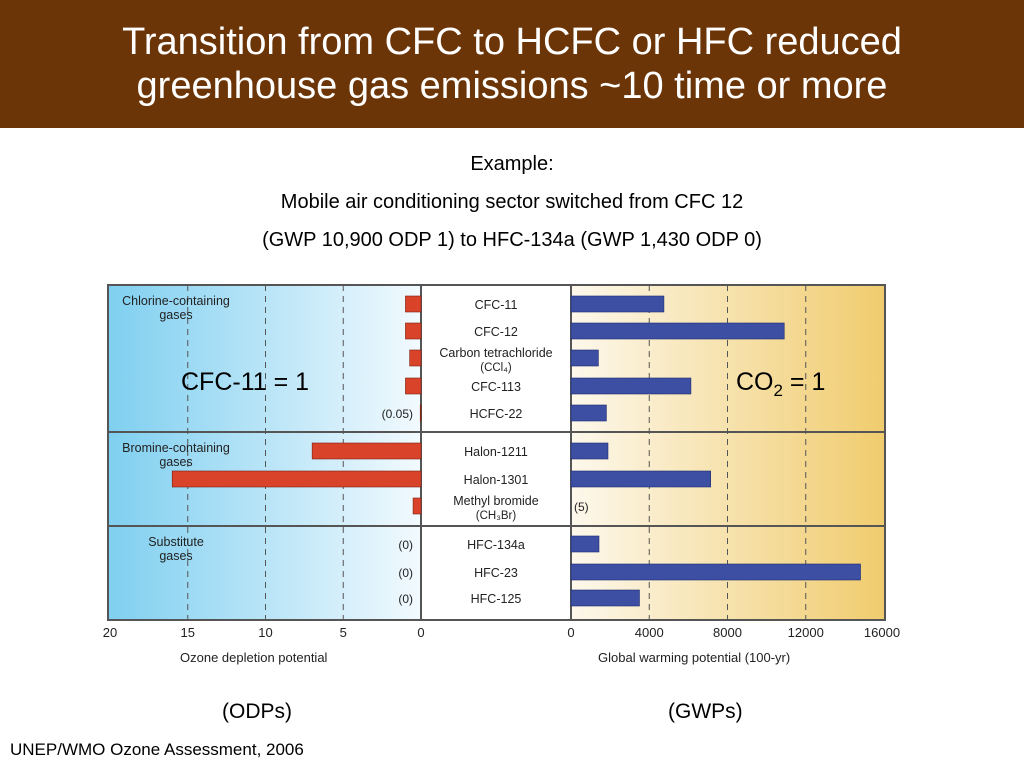 This screenshot has width=1024, height=768. I want to click on gas-name-column, so click(496, 452).